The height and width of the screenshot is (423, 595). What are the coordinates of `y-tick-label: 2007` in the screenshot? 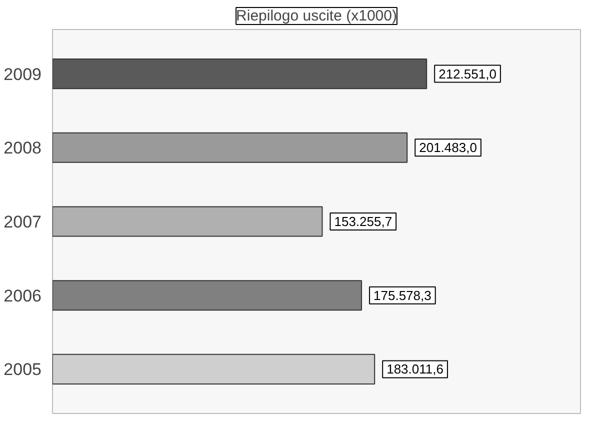 It's located at (23, 222).